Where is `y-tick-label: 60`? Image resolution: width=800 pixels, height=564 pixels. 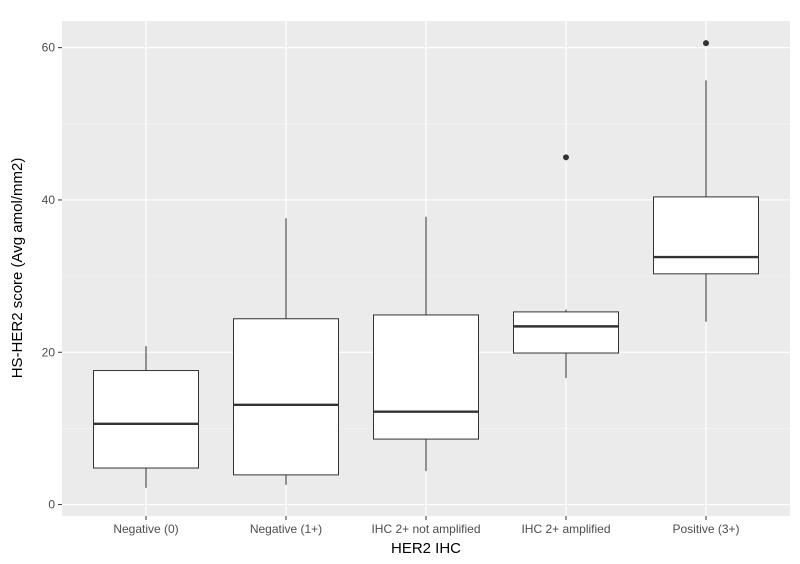
y-tick-label: 60 is located at coordinates (49, 48).